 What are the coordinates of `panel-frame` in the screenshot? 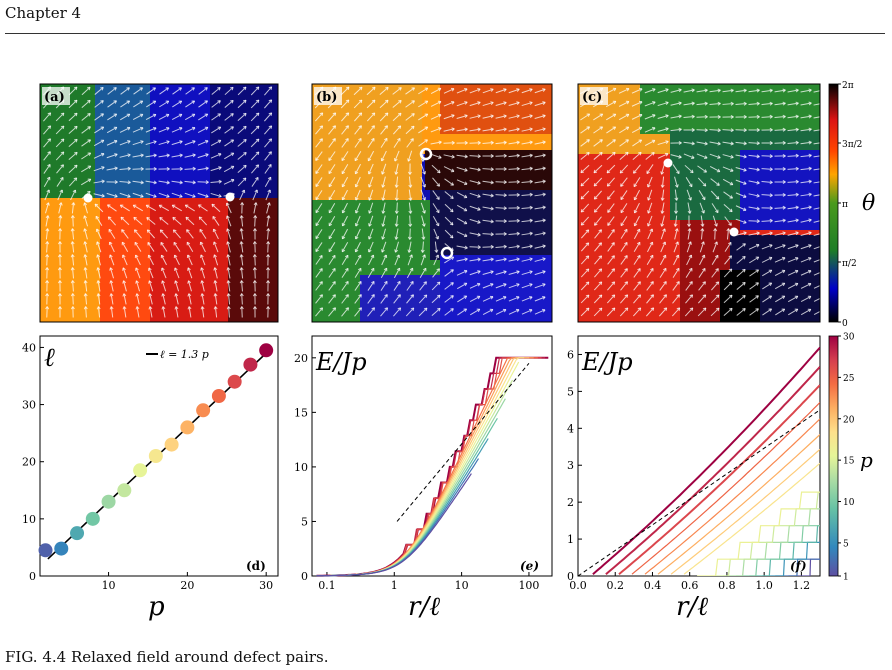 It's located at (699, 203).